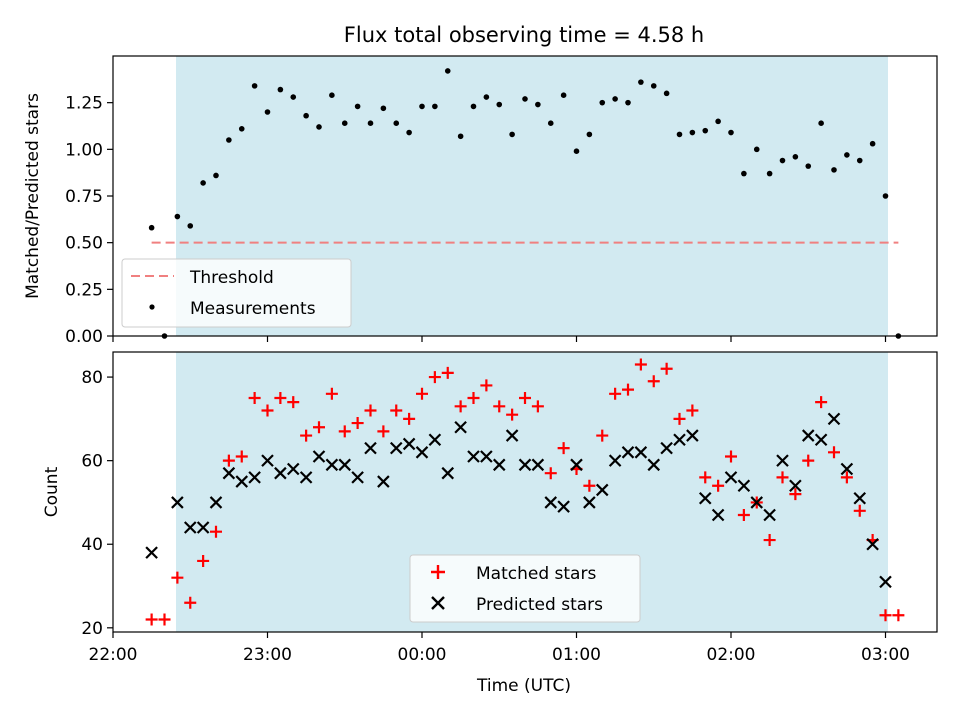 The width and height of the screenshot is (960, 720). I want to click on bottom-y-tick-label: 60, so click(92, 462).